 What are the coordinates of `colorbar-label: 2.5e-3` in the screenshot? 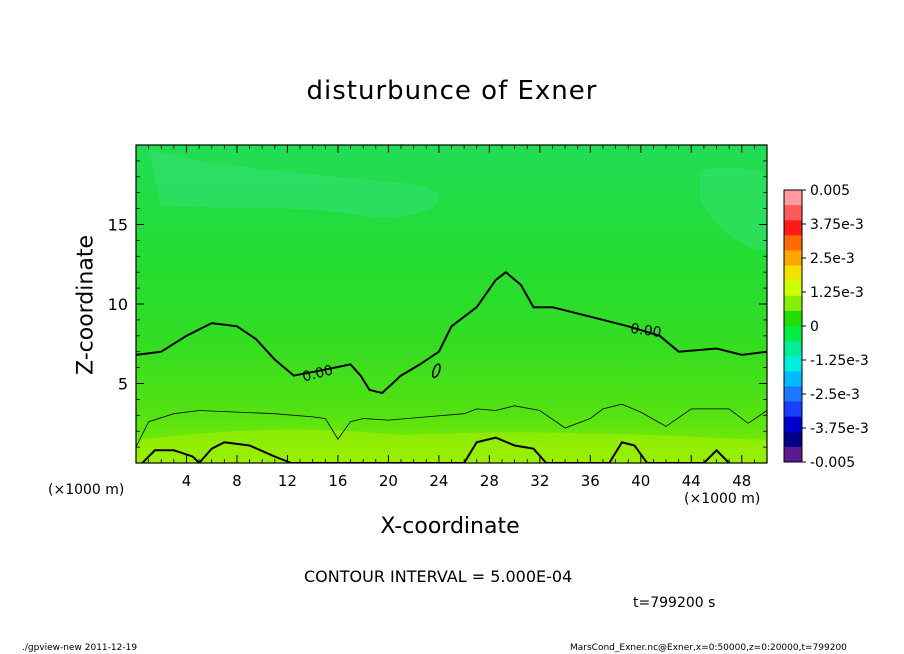 It's located at (832, 259).